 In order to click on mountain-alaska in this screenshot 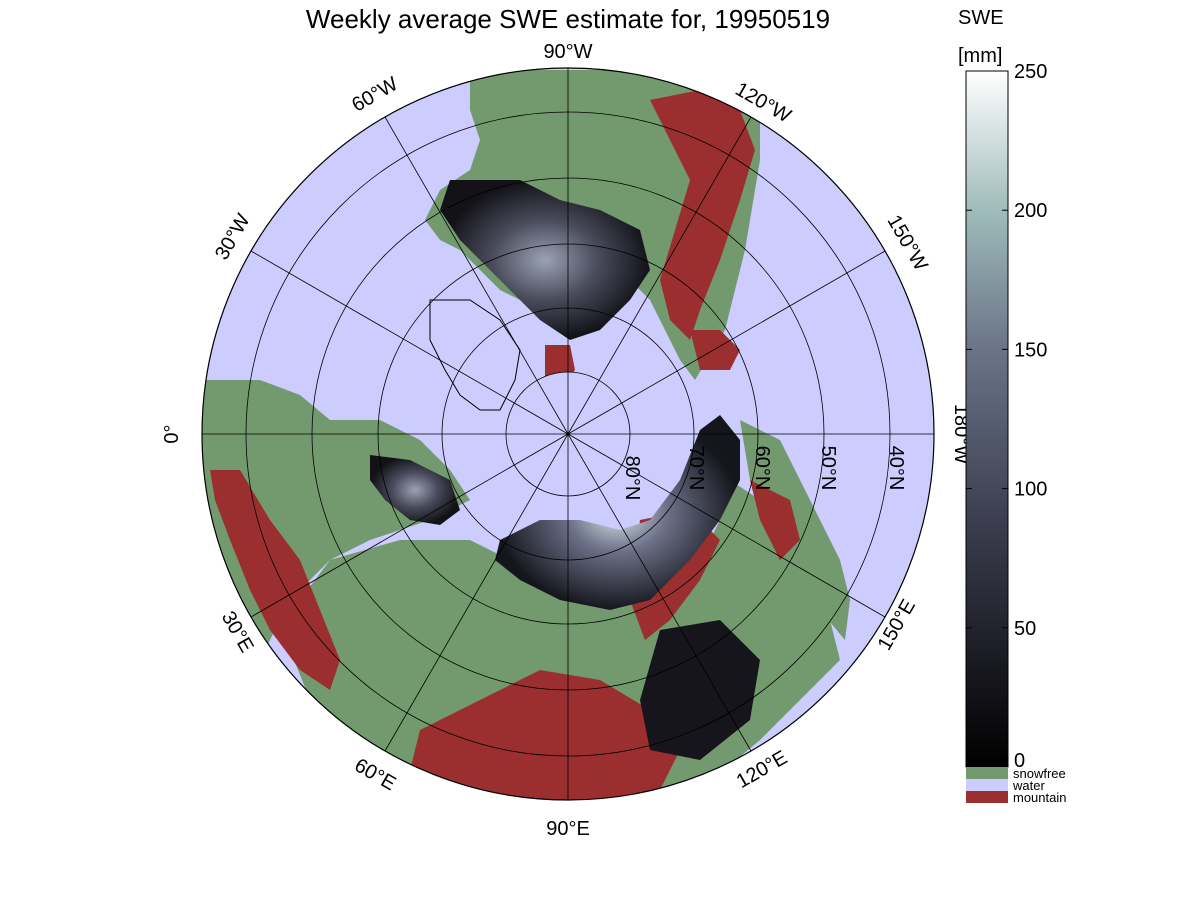, I will do `click(715, 350)`.